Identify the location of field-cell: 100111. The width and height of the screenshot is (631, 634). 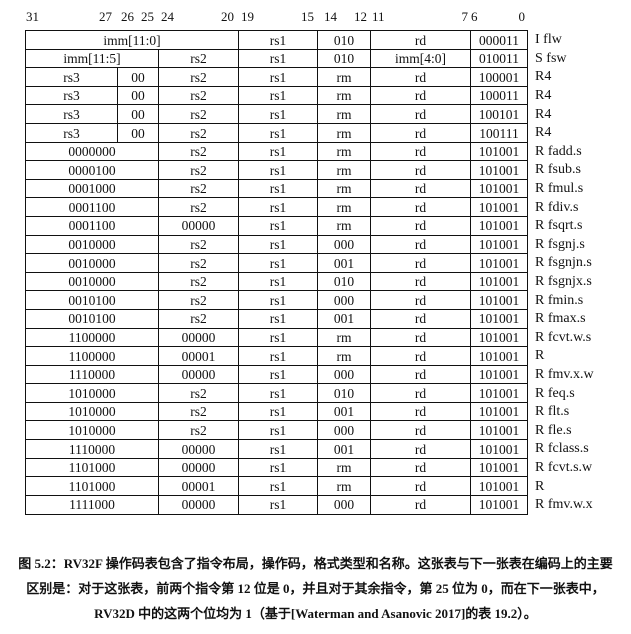
(499, 133).